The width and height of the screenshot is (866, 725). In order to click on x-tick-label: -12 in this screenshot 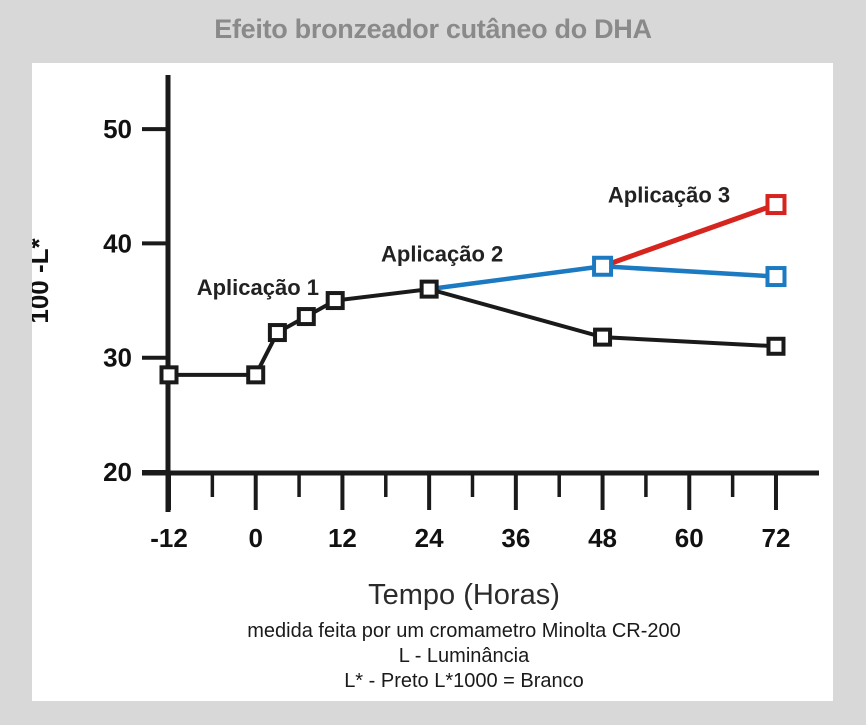, I will do `click(169, 538)`.